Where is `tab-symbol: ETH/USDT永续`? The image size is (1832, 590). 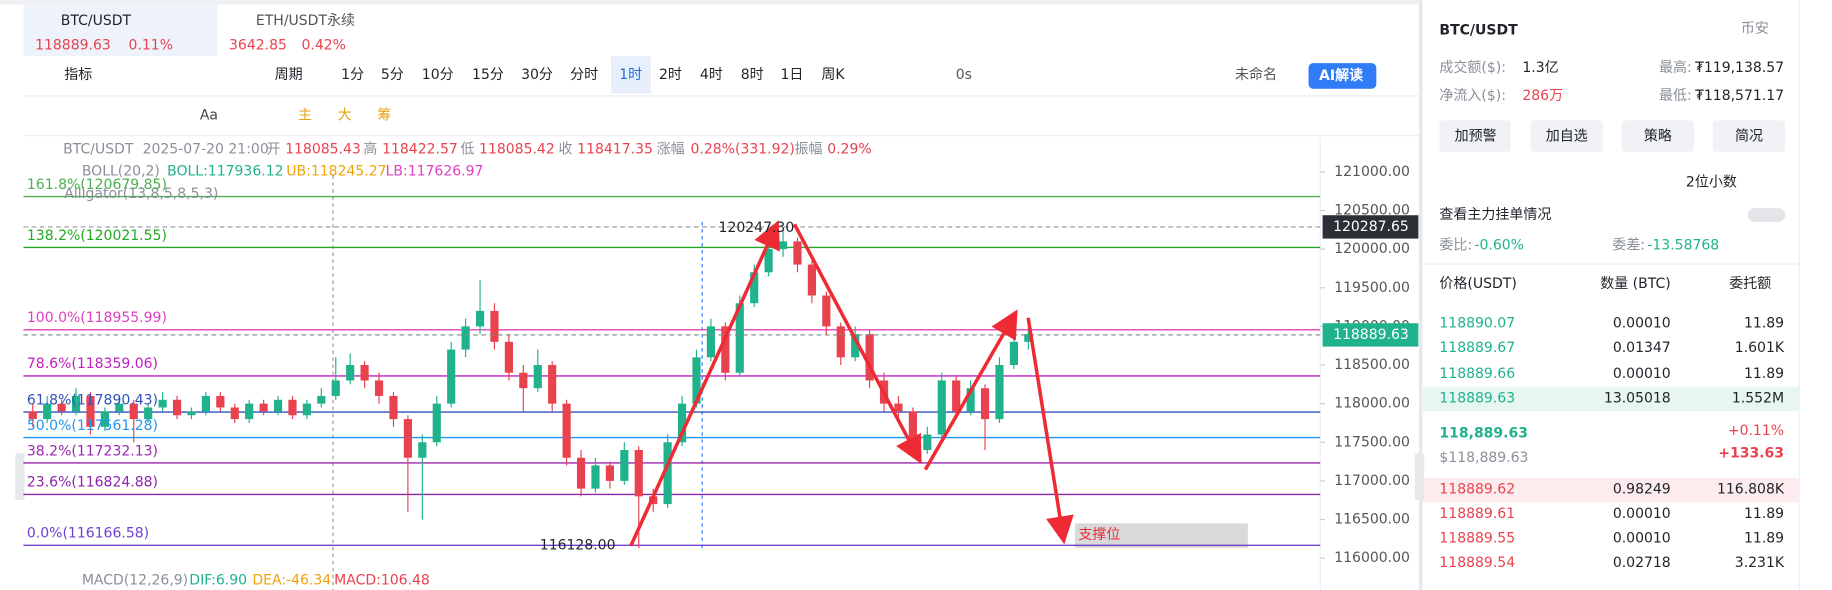 tab-symbol: ETH/USDT永续 is located at coordinates (305, 20).